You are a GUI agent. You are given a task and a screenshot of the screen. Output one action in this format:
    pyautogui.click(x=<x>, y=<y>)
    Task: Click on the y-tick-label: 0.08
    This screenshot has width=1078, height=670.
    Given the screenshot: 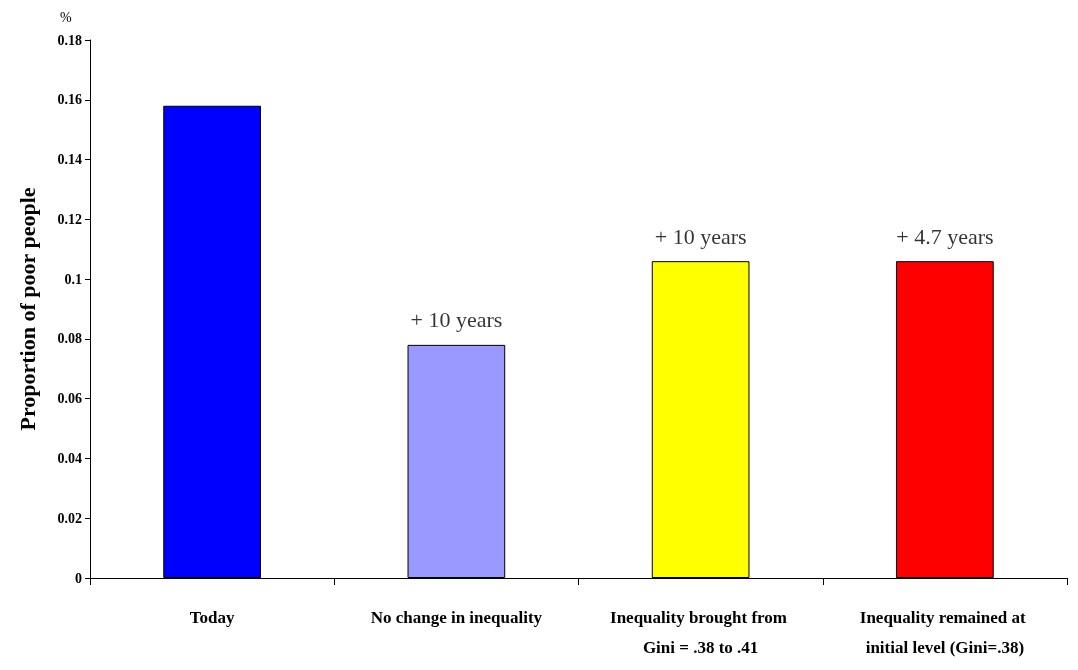 What is the action you would take?
    pyautogui.click(x=69, y=339)
    